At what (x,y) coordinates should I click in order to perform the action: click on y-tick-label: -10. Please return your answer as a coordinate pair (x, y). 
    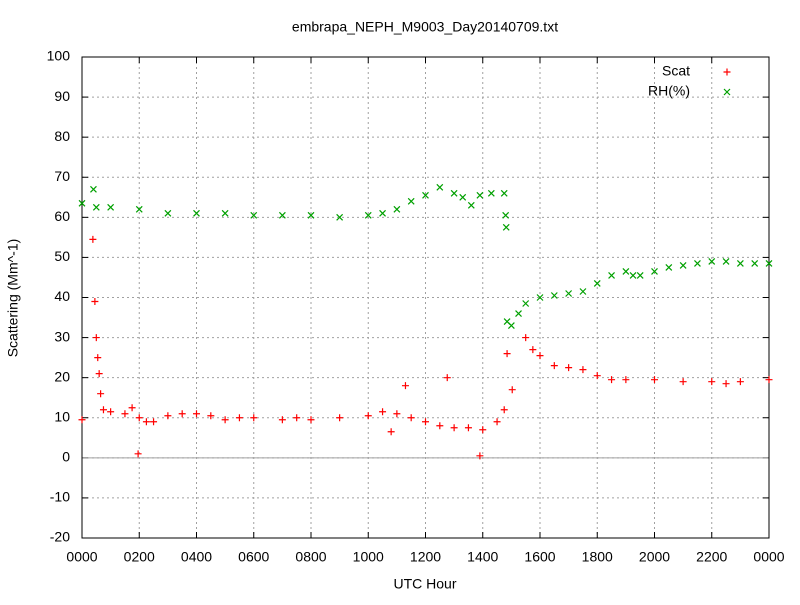
    Looking at the image, I should click on (60, 497).